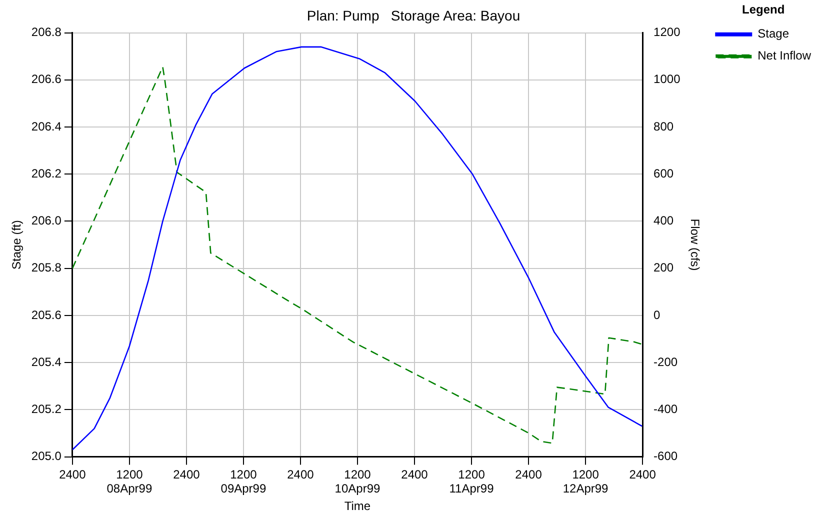 The image size is (831, 520). I want to click on y-tick-label: 205.4, so click(46, 361).